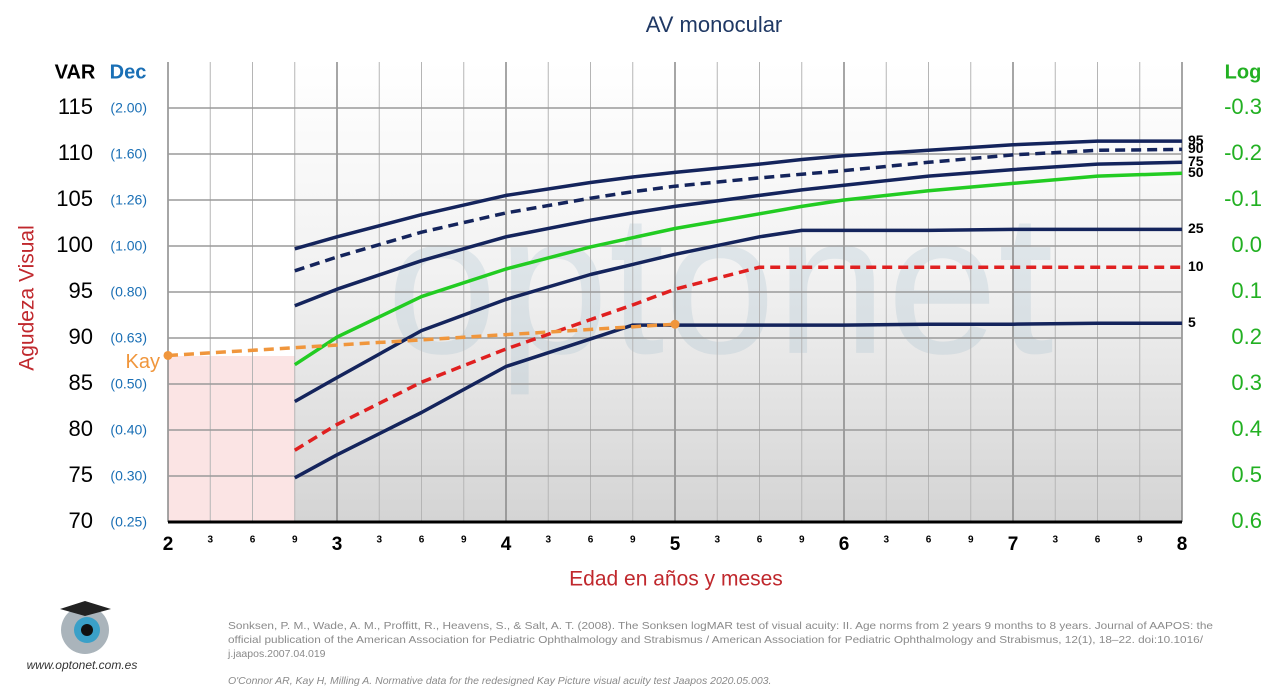 The width and height of the screenshot is (1280, 696). I want to click on y-tick-label: 115, so click(75, 106).